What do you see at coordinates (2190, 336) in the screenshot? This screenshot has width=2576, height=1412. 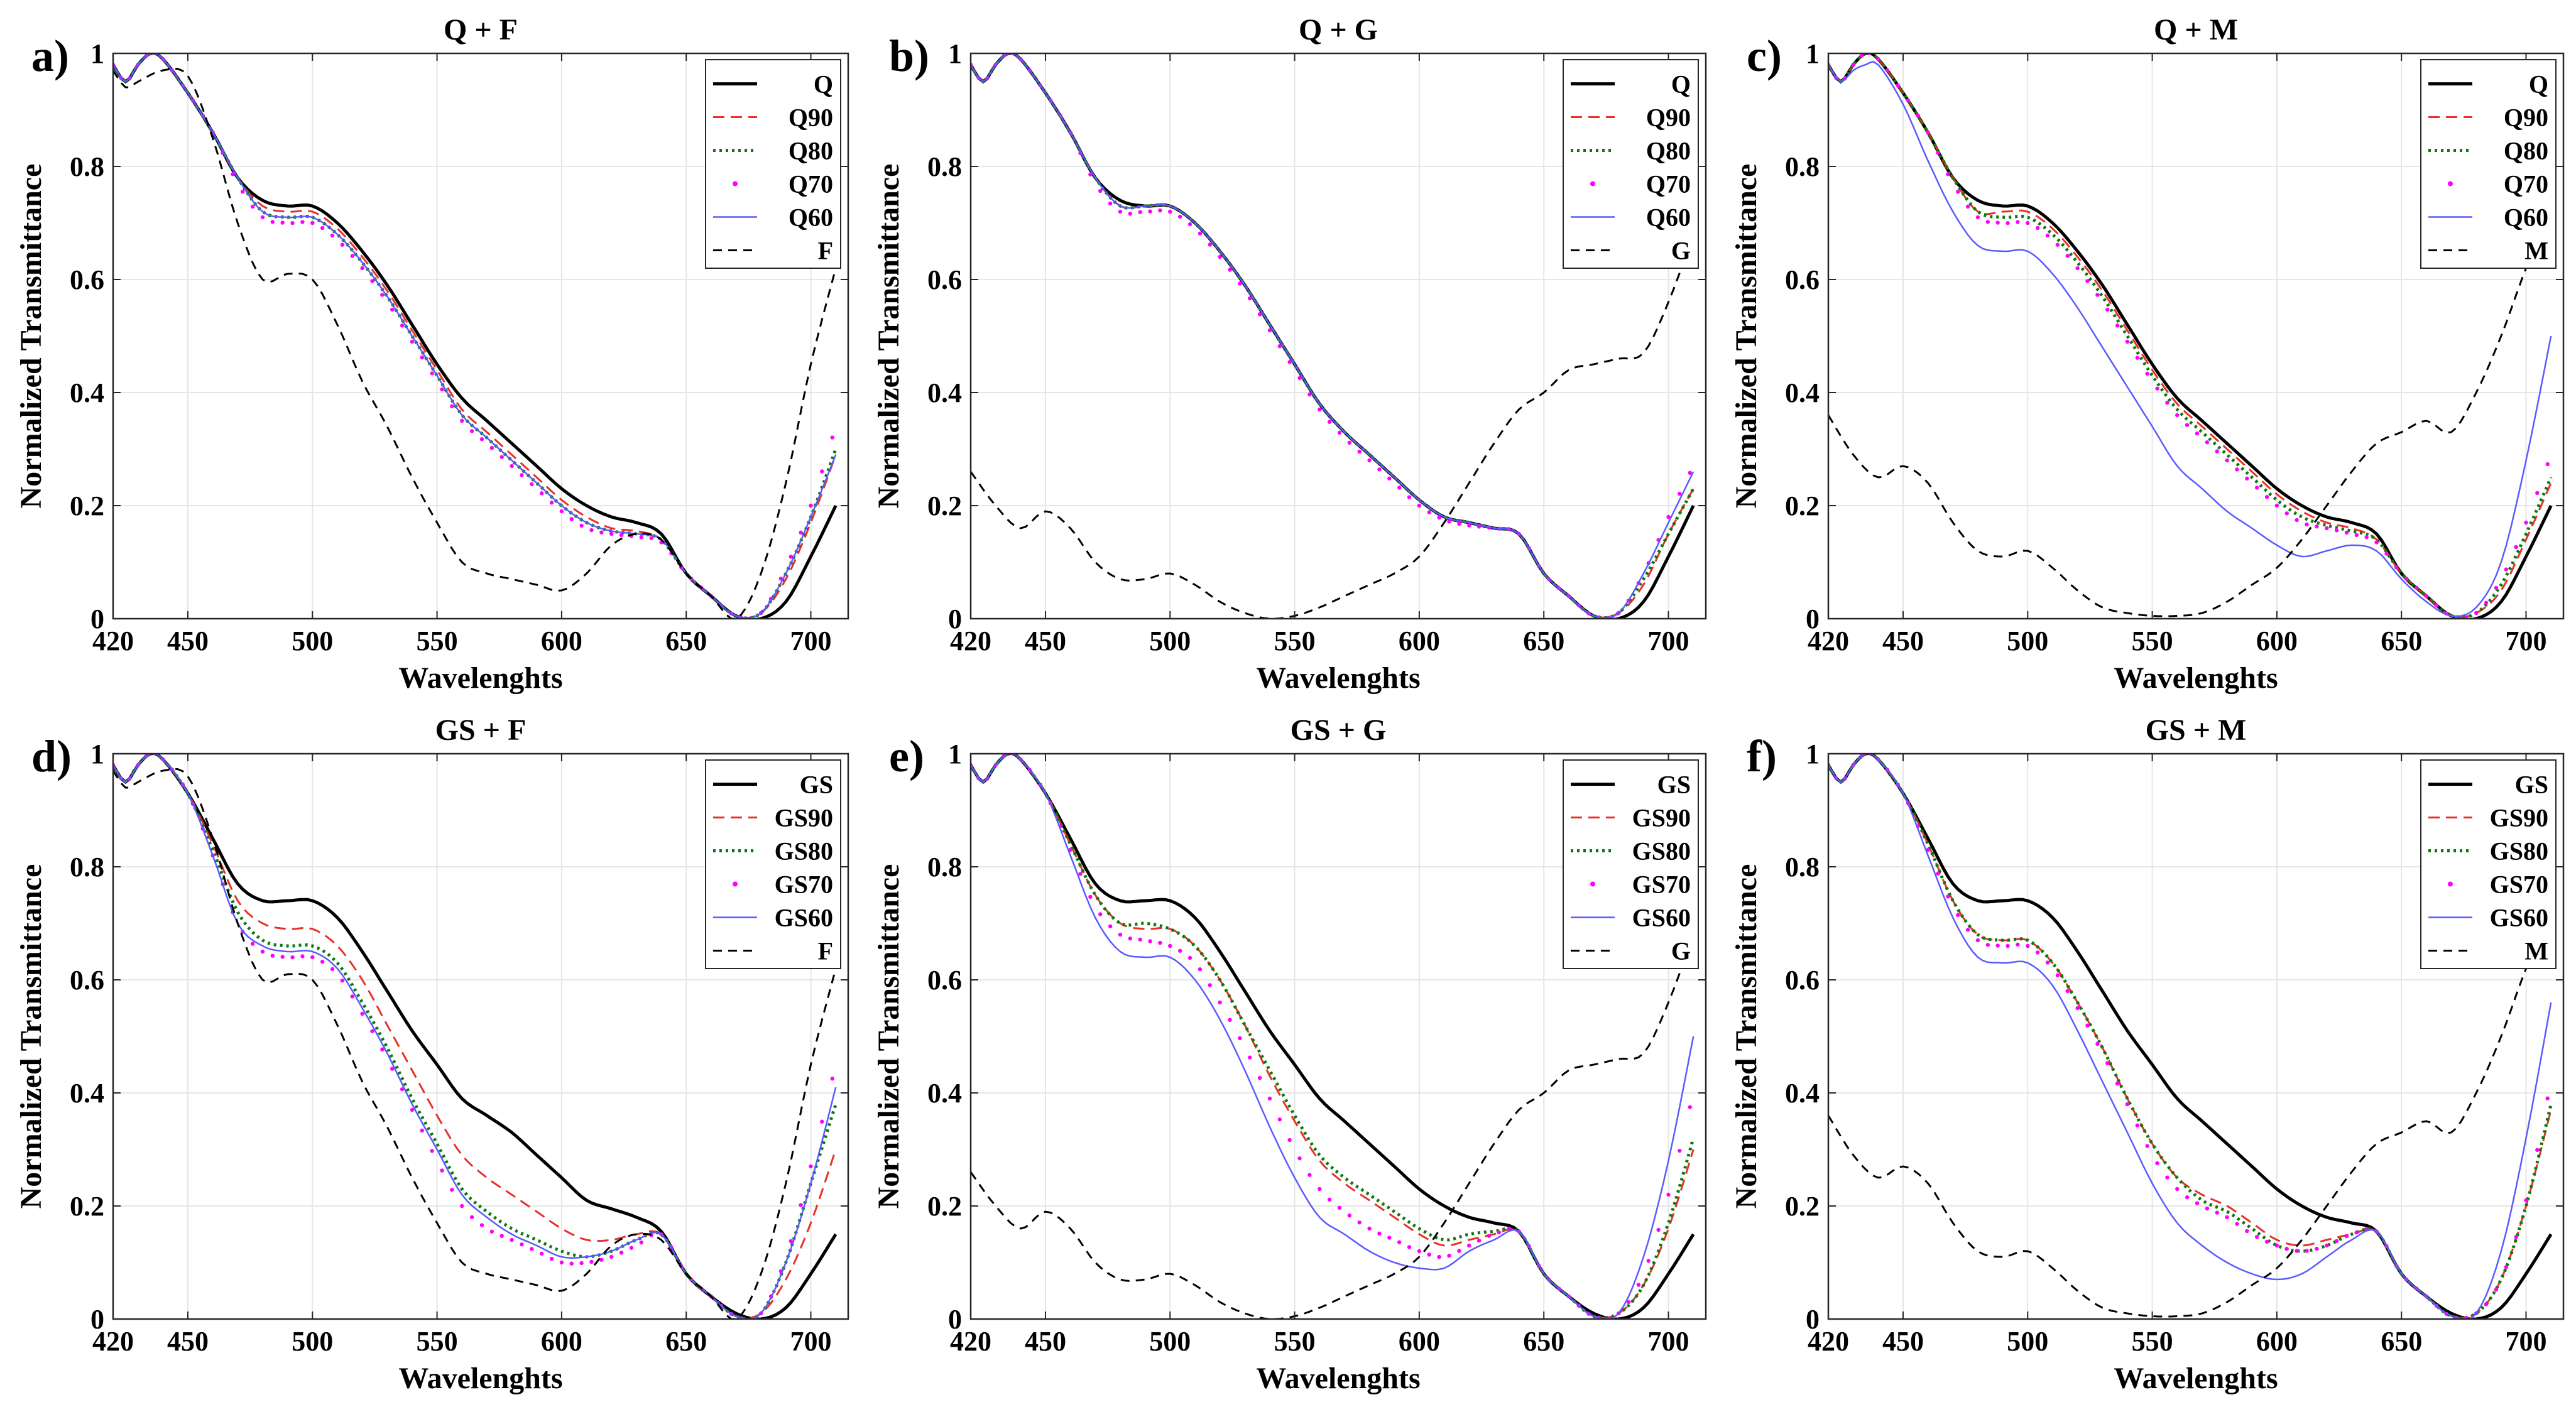 I see `series-line-q80` at bounding box center [2190, 336].